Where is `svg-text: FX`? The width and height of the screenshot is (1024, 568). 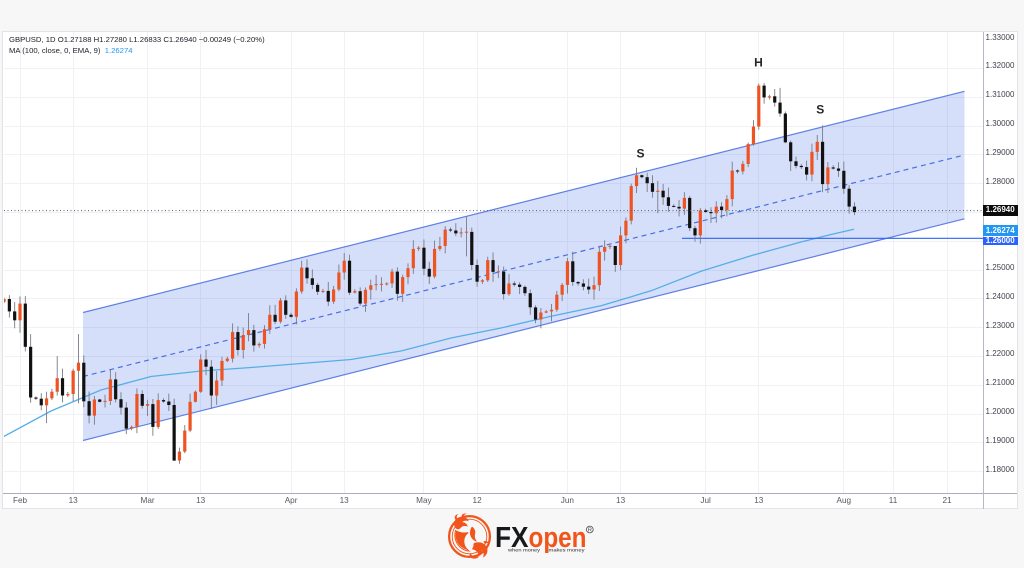
svg-text: FX is located at coordinates (512, 538).